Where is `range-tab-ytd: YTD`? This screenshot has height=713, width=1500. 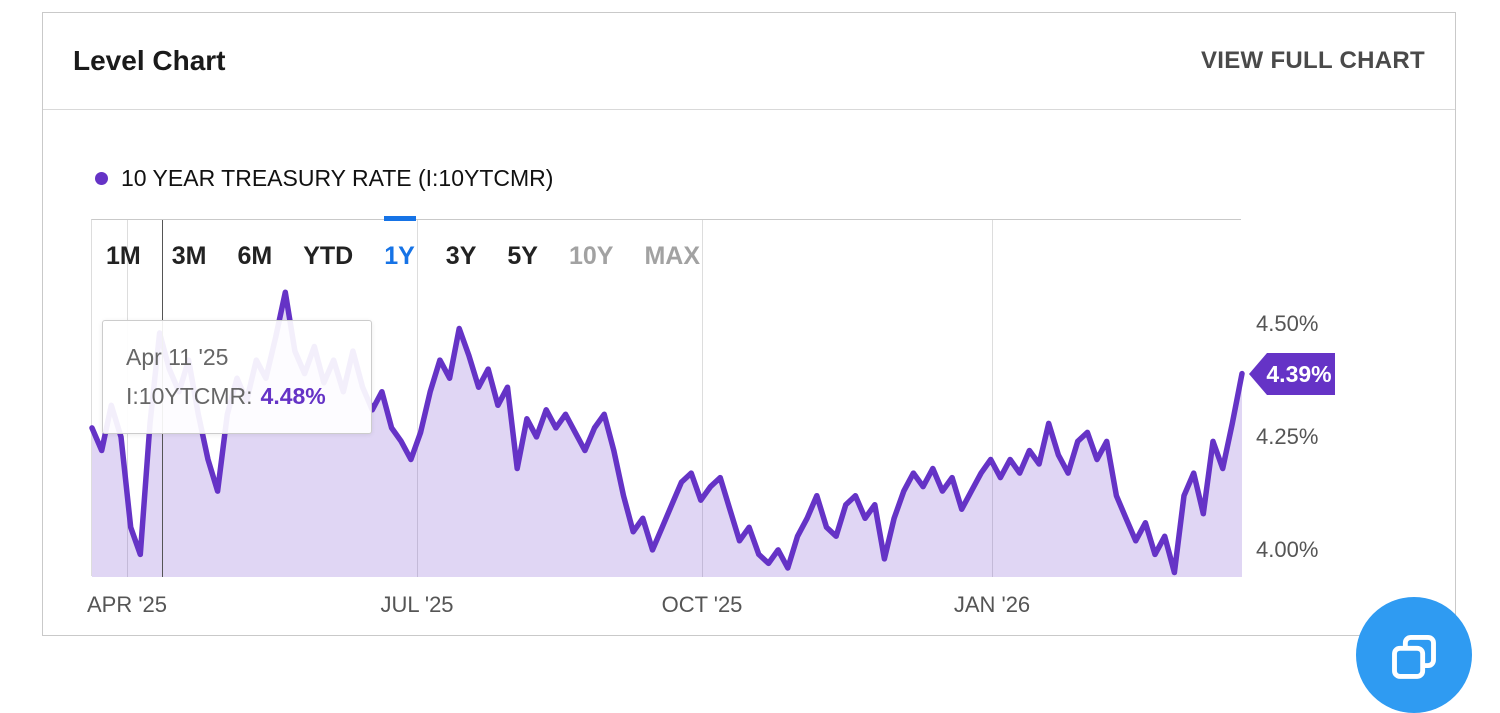 range-tab-ytd: YTD is located at coordinates (328, 256).